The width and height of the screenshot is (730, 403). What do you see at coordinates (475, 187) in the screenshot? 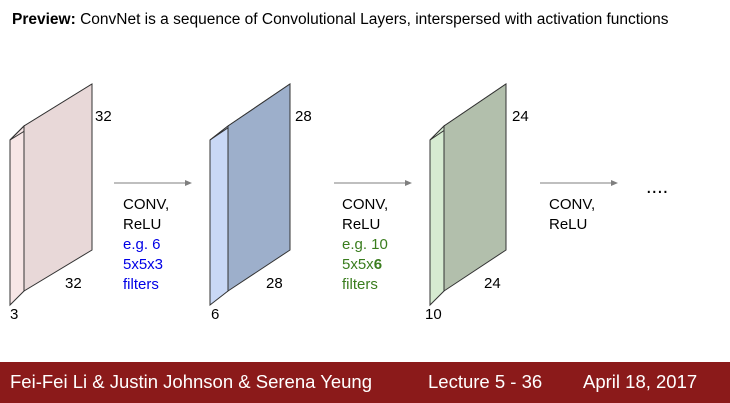
I see `volume-3-face` at bounding box center [475, 187].